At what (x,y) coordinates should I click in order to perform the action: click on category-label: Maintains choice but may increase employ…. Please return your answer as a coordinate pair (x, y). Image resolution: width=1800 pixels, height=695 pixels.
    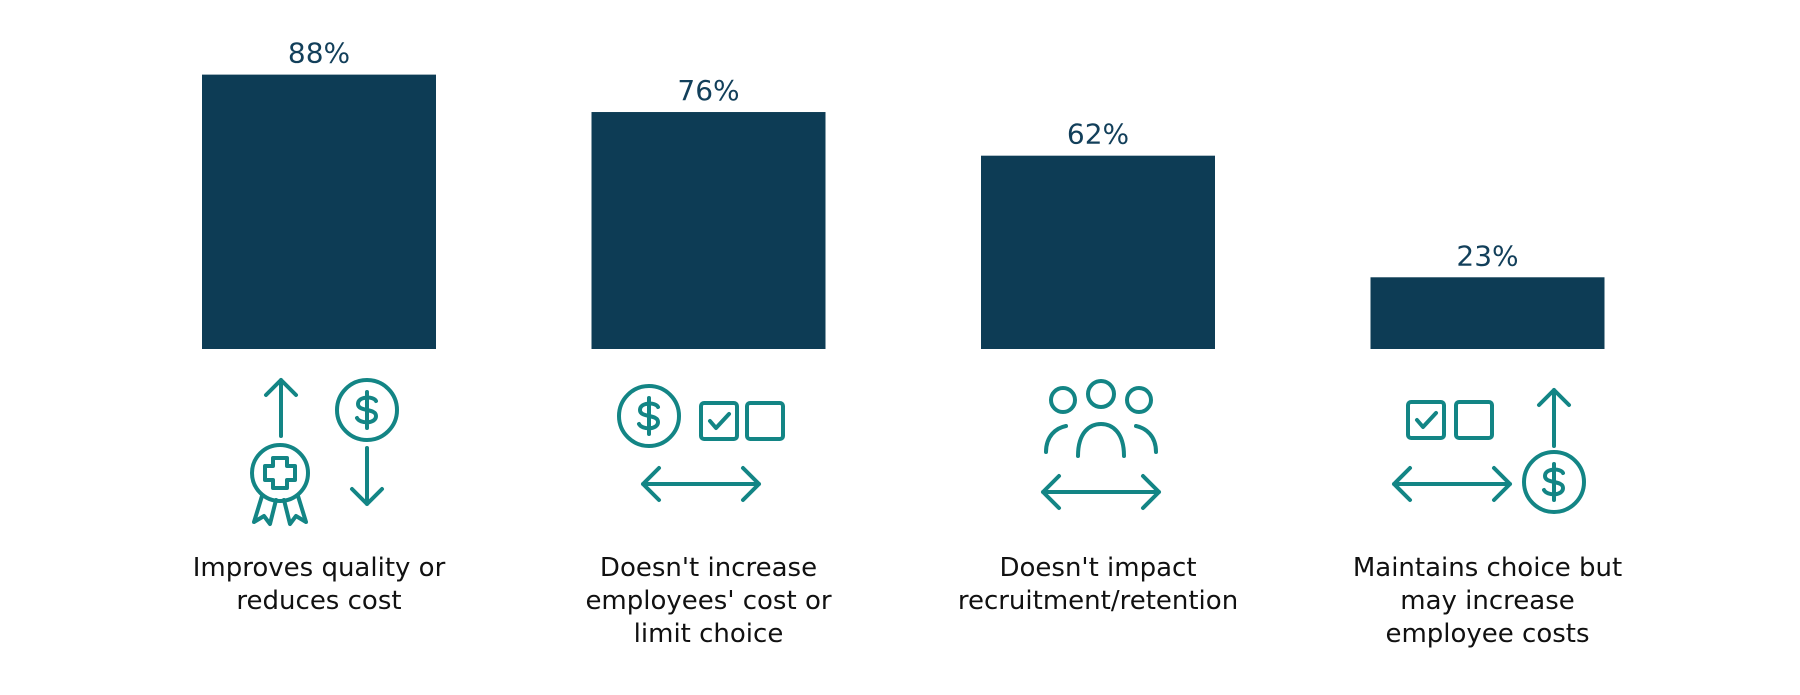
    Looking at the image, I should click on (1487, 601).